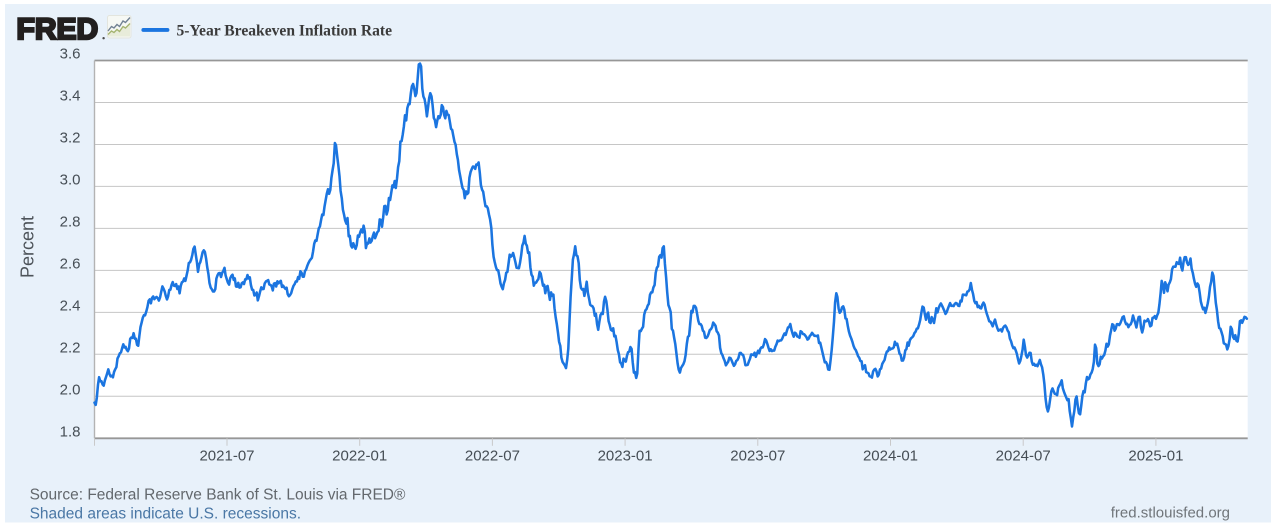  I want to click on svg-text: 3.4, so click(70, 96).